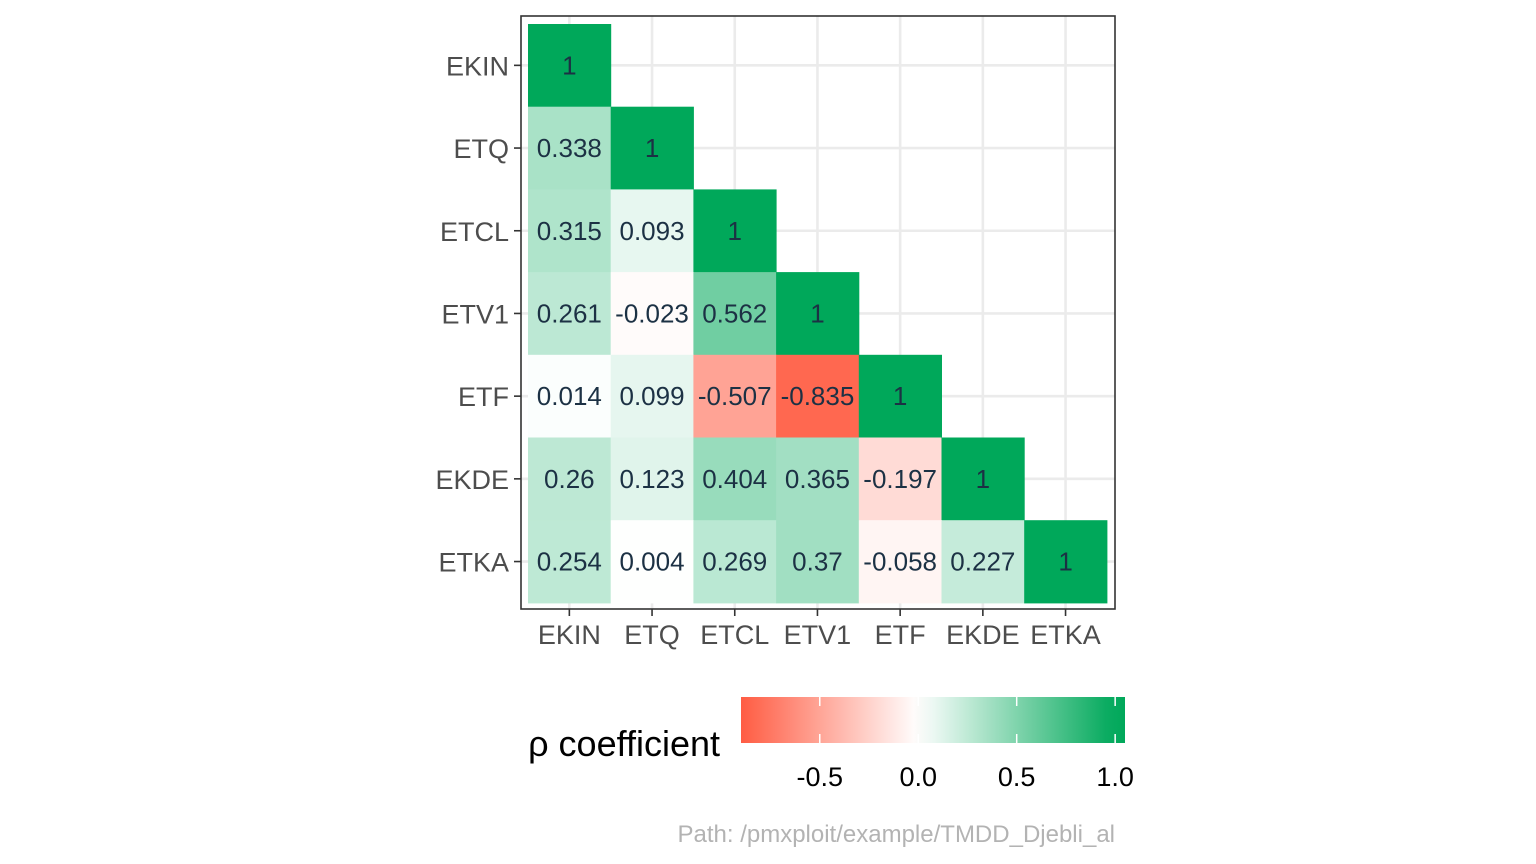 The height and width of the screenshot is (864, 1536). I want to click on y-tick-label: ETQ, so click(481, 149).